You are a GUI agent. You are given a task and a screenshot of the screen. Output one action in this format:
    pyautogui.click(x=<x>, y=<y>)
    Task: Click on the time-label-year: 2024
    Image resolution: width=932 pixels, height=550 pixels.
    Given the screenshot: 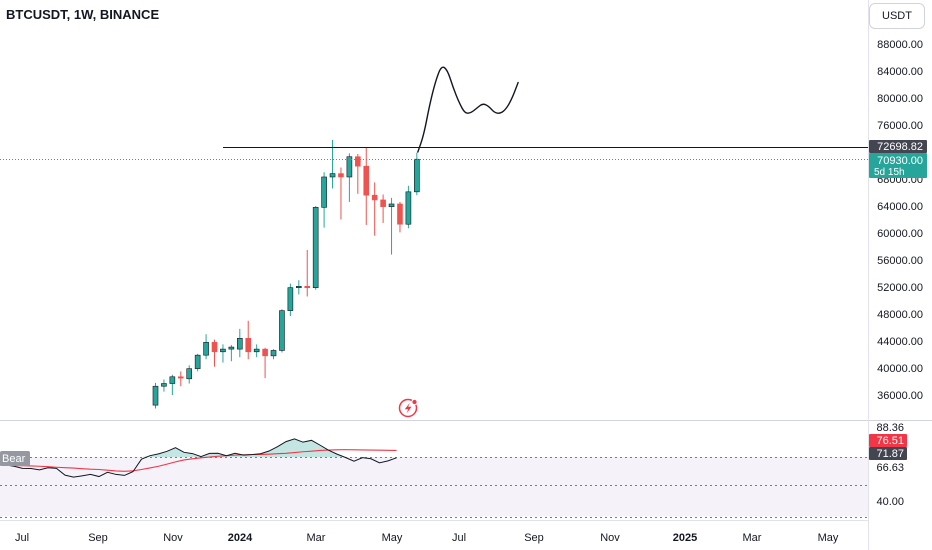 What is the action you would take?
    pyautogui.click(x=240, y=538)
    